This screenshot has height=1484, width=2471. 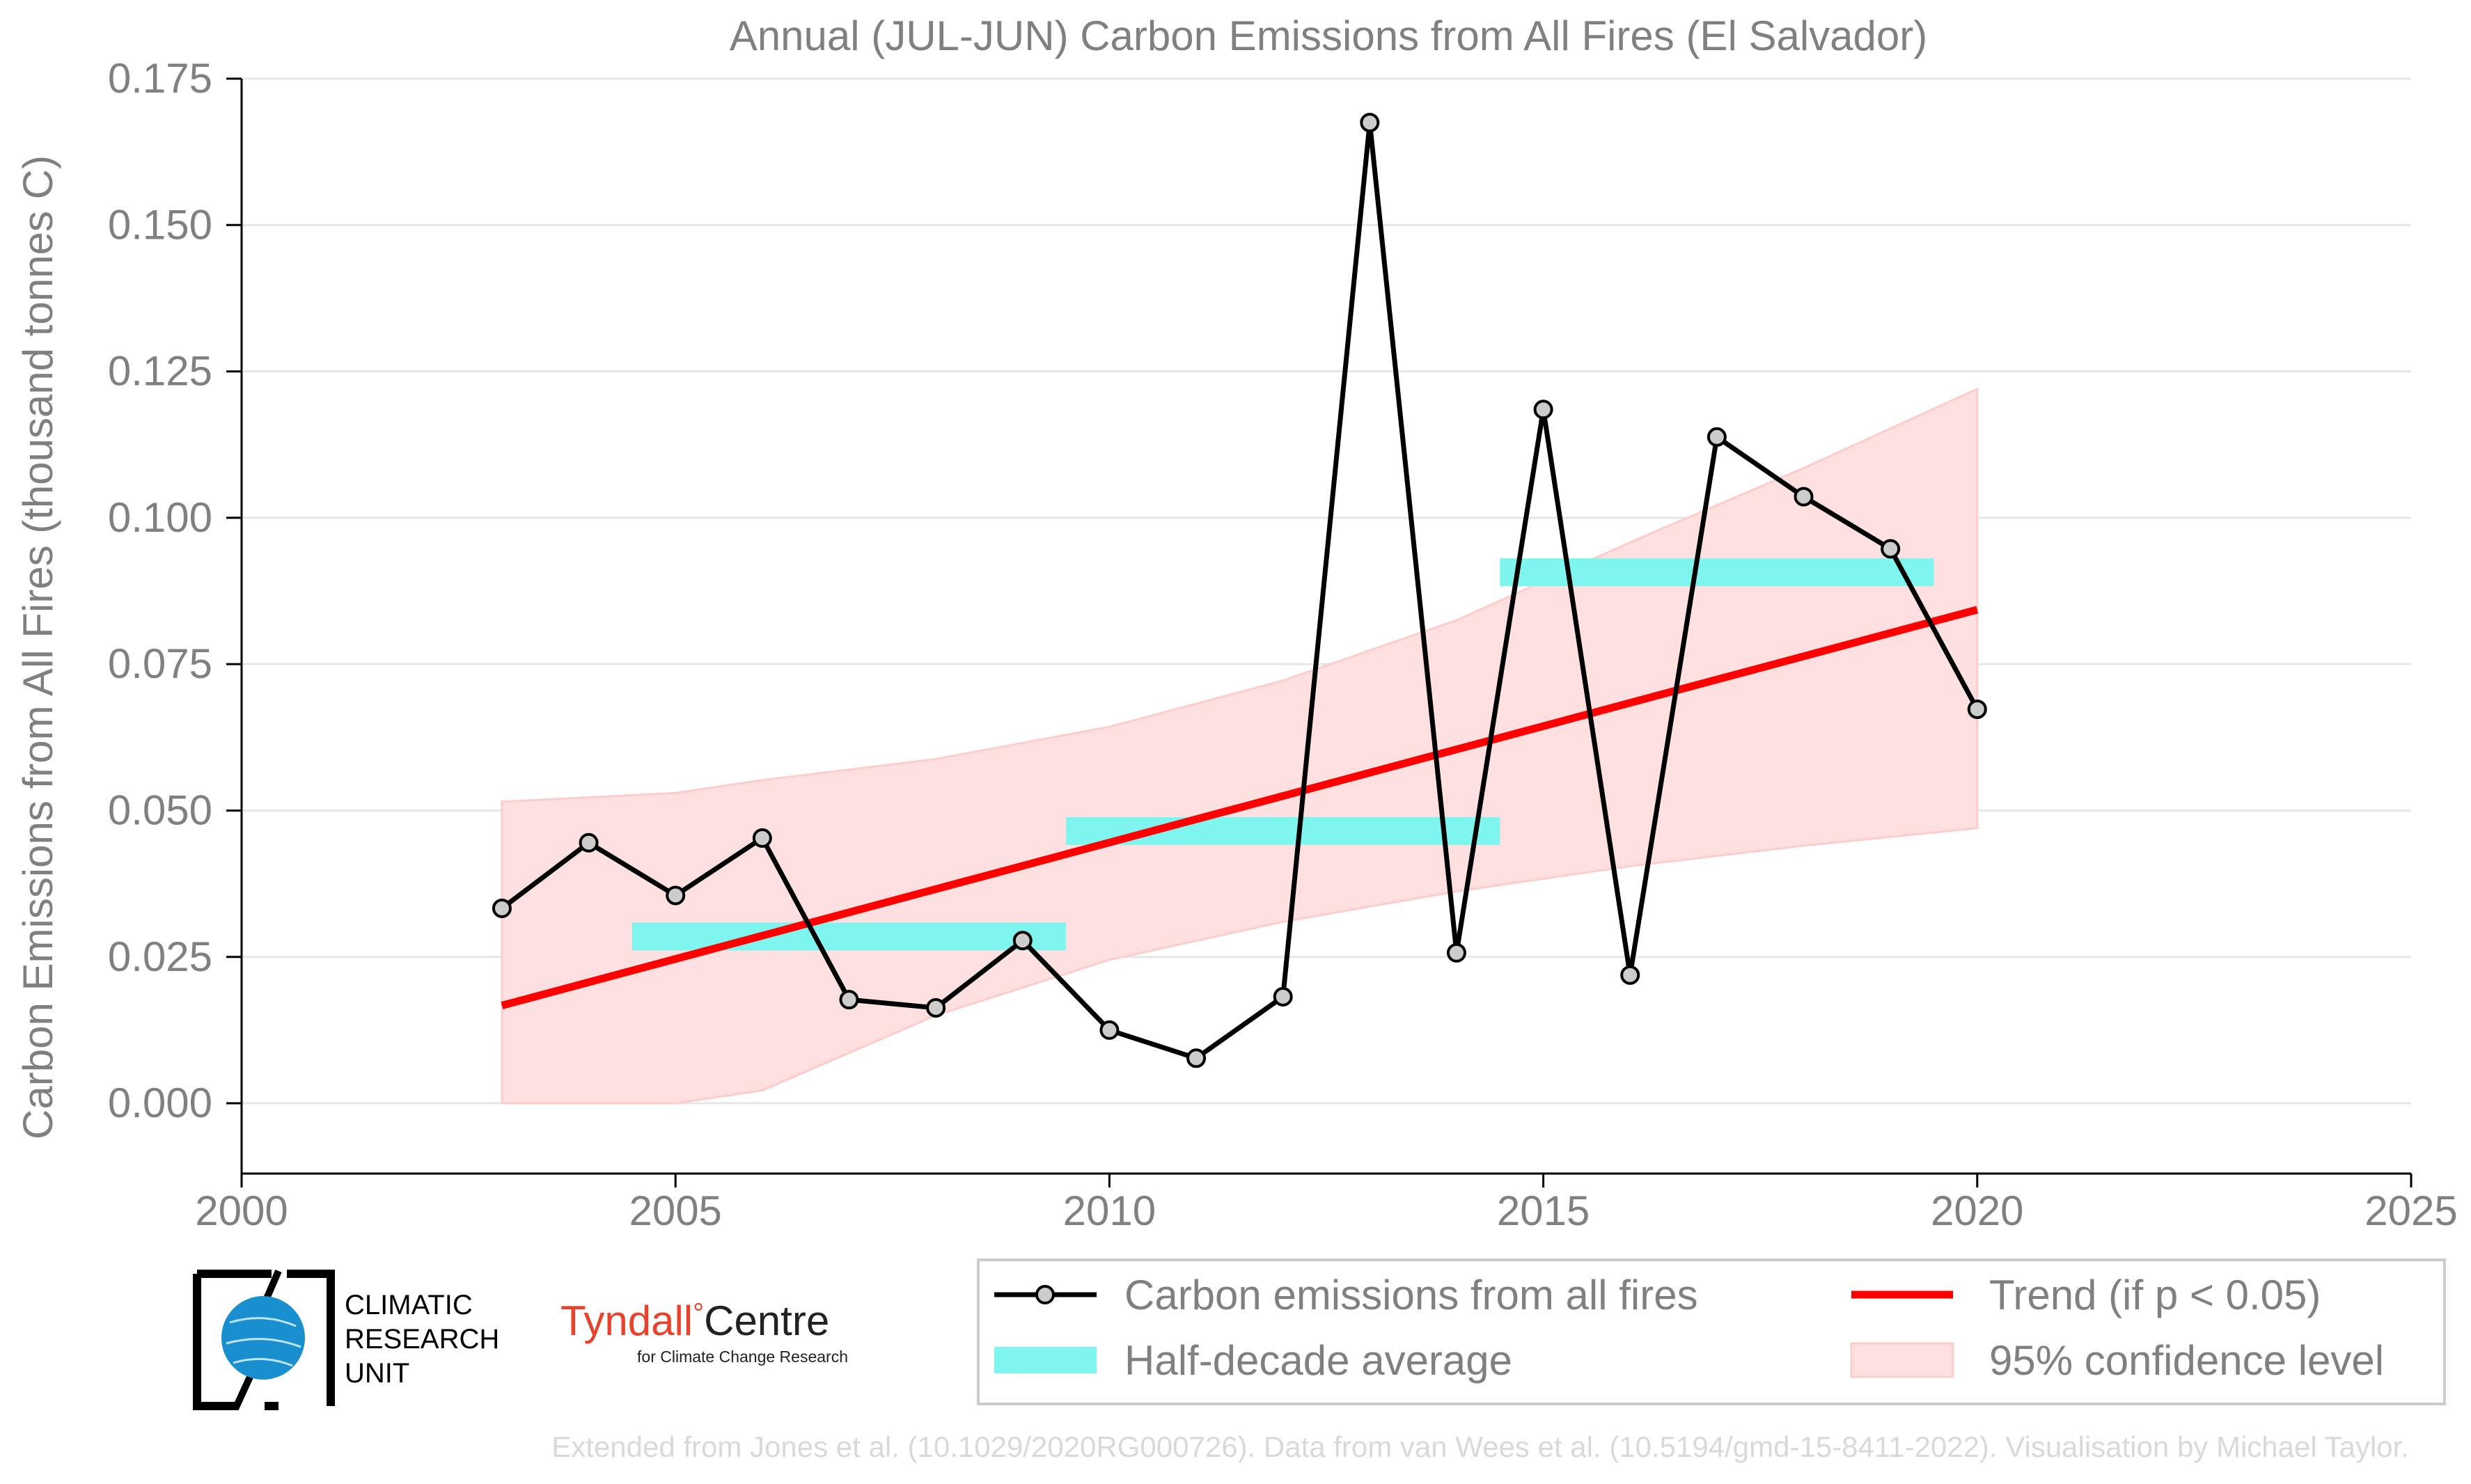 What do you see at coordinates (698, 1313) in the screenshot?
I see `tyndall-logo-degree: °` at bounding box center [698, 1313].